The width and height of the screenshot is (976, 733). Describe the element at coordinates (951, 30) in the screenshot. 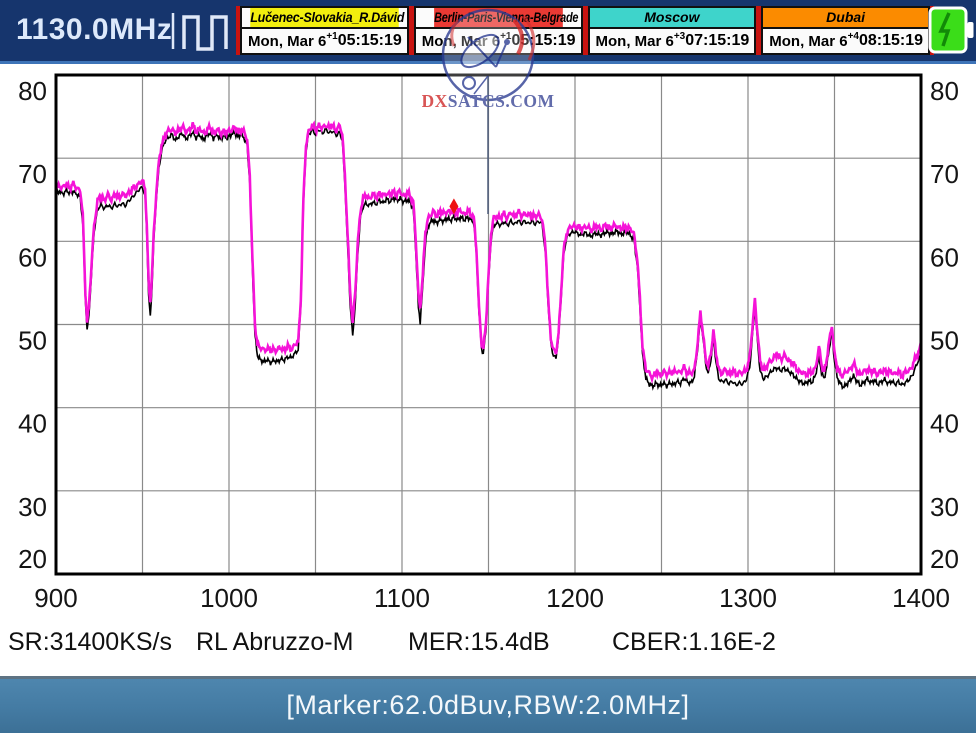

I see `battery-icon` at that location.